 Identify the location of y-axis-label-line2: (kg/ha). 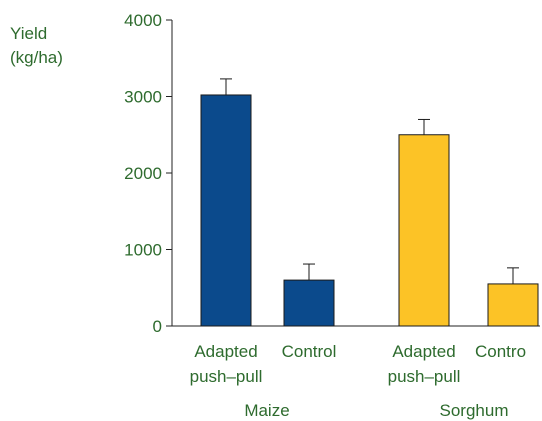
(36, 57).